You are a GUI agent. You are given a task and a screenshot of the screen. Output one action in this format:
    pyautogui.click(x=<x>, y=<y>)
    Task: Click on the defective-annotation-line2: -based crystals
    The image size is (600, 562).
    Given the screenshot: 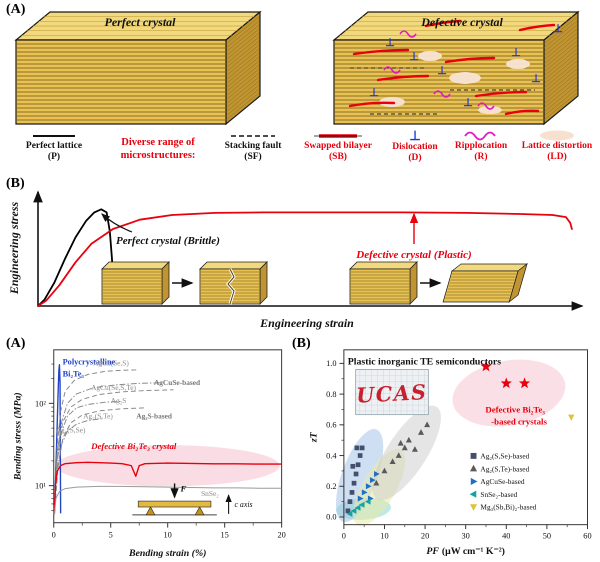 What is the action you would take?
    pyautogui.click(x=519, y=421)
    